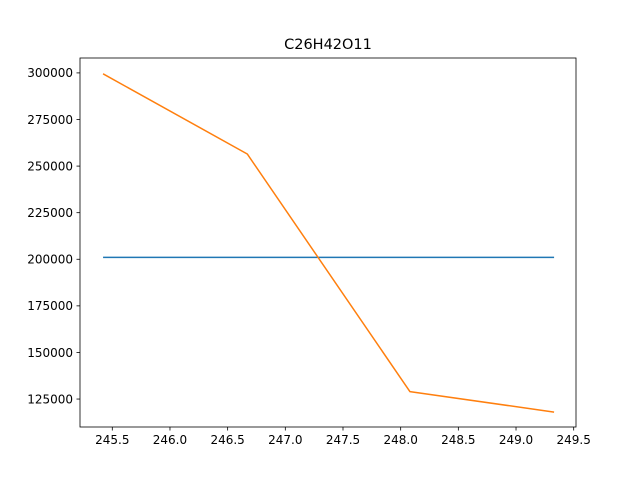  I want to click on y-tick-label: 125000, so click(50, 399).